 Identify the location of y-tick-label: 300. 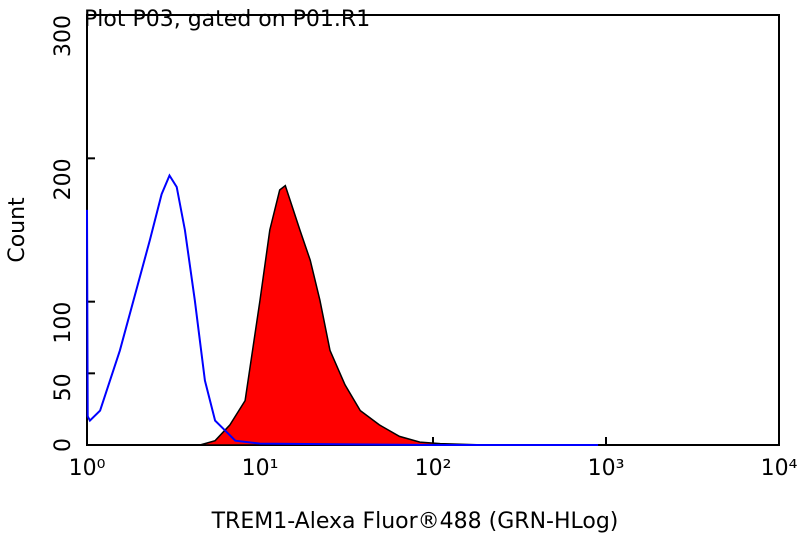
(63, 36).